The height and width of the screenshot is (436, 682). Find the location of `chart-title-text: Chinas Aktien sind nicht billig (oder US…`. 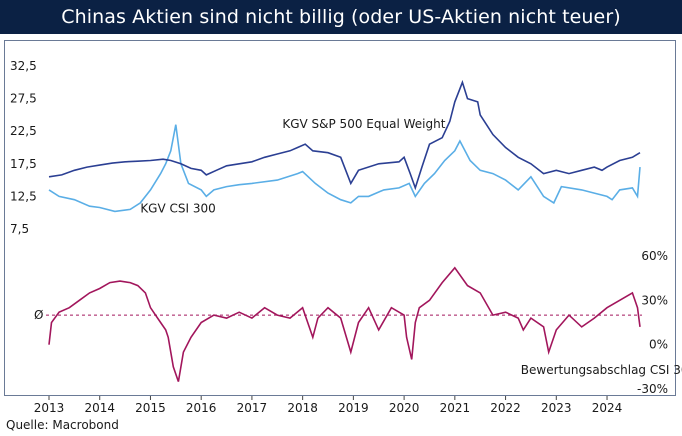

chart-title-text: Chinas Aktien sind nicht billig (oder US… is located at coordinates (341, 17).